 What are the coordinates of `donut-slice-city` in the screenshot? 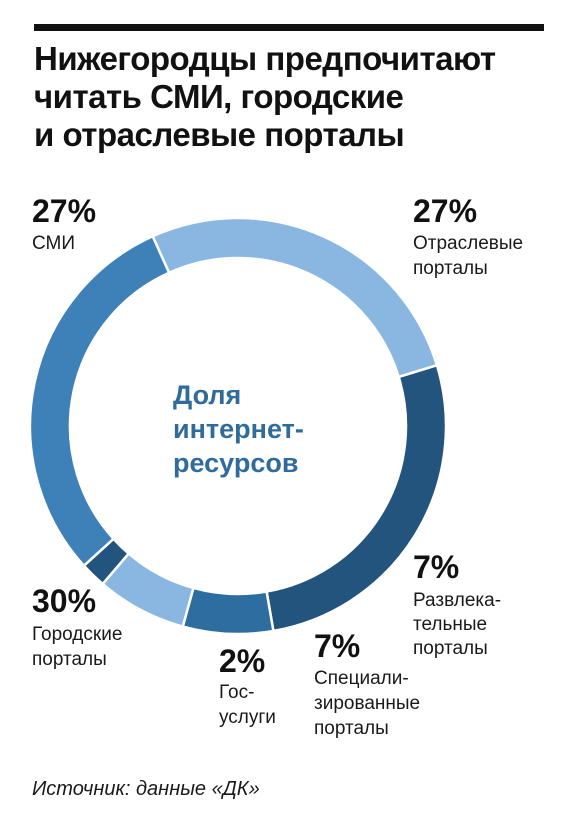 It's located at (99, 401).